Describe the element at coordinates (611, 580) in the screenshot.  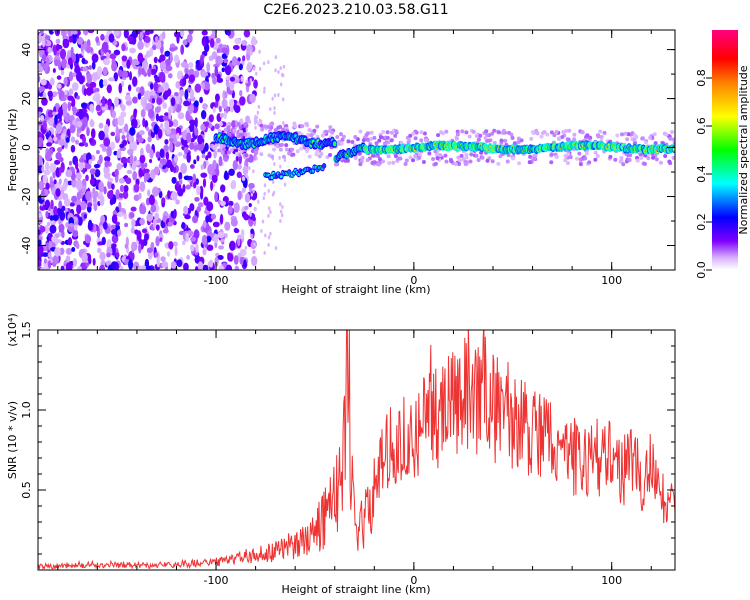
I see `x-tick-label: 100` at that location.